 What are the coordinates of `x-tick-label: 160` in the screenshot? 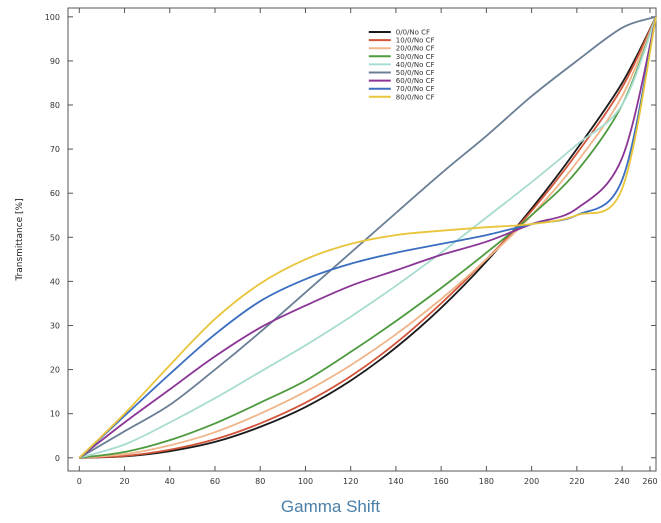 It's located at (441, 481).